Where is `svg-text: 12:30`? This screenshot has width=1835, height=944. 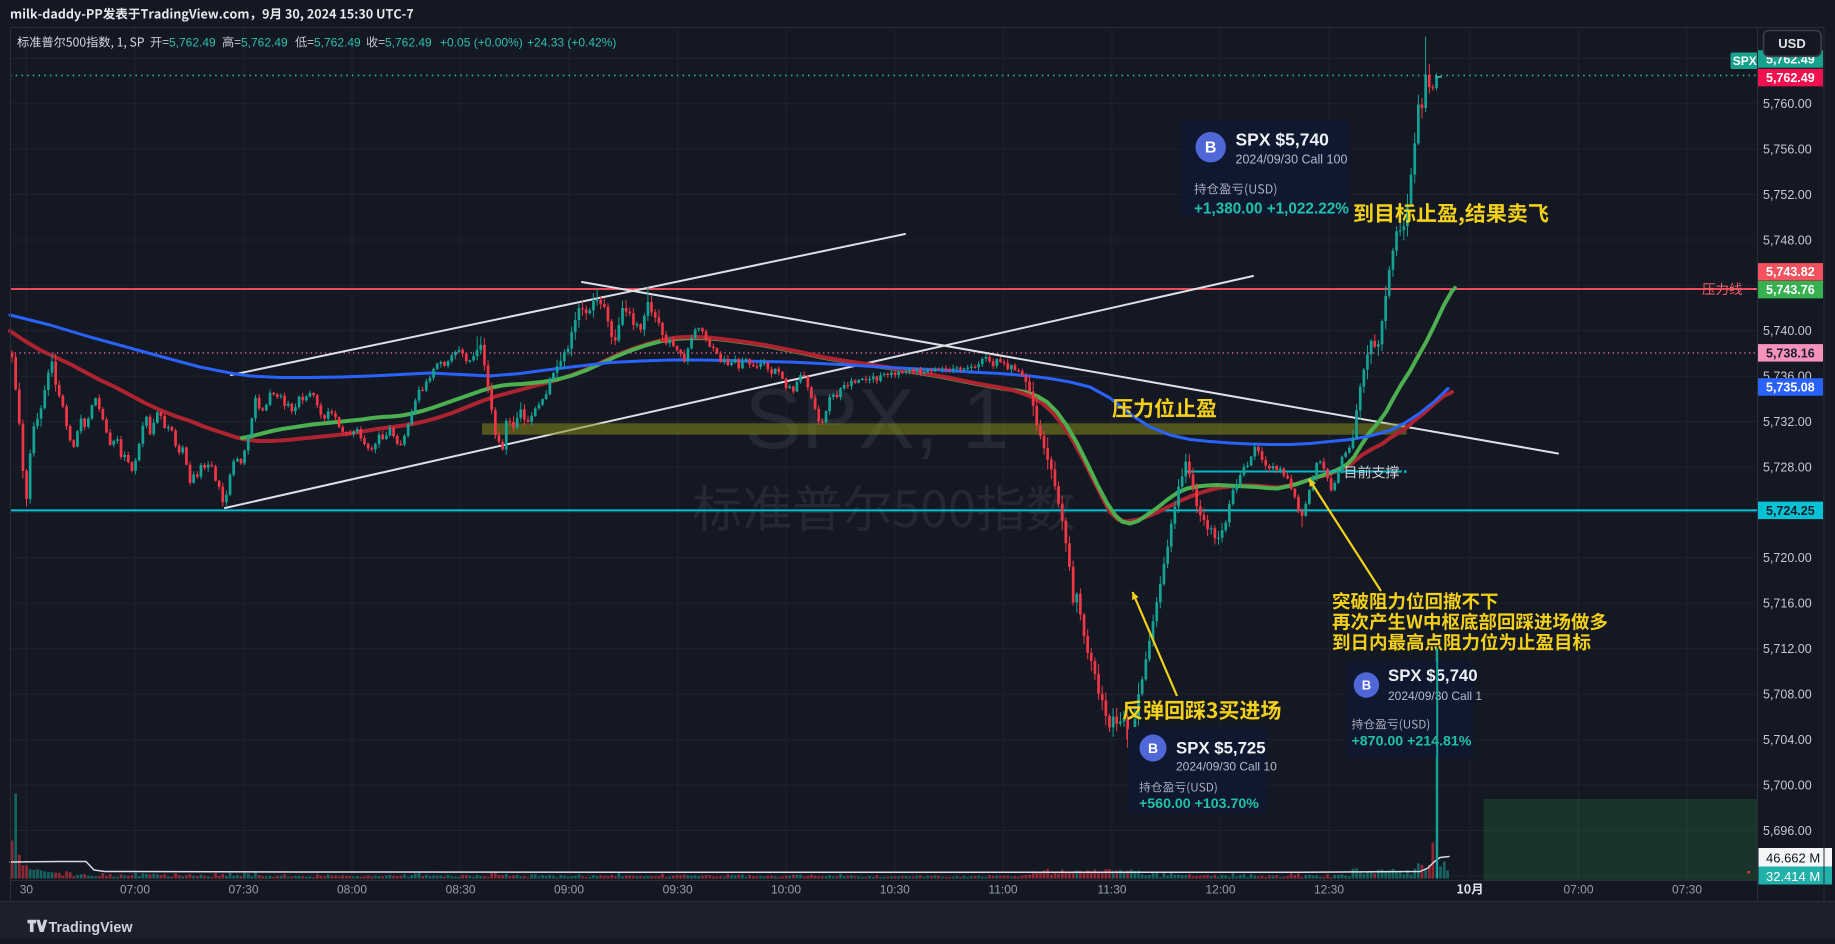 svg-text: 12:30 is located at coordinates (1329, 890).